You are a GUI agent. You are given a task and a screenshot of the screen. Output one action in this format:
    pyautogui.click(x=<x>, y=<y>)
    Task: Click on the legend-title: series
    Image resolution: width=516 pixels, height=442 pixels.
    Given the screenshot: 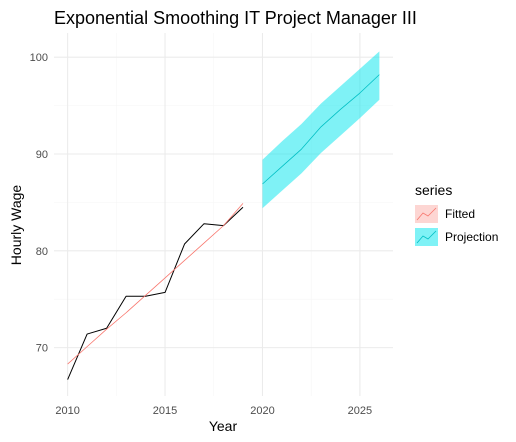 What is the action you would take?
    pyautogui.click(x=433, y=190)
    